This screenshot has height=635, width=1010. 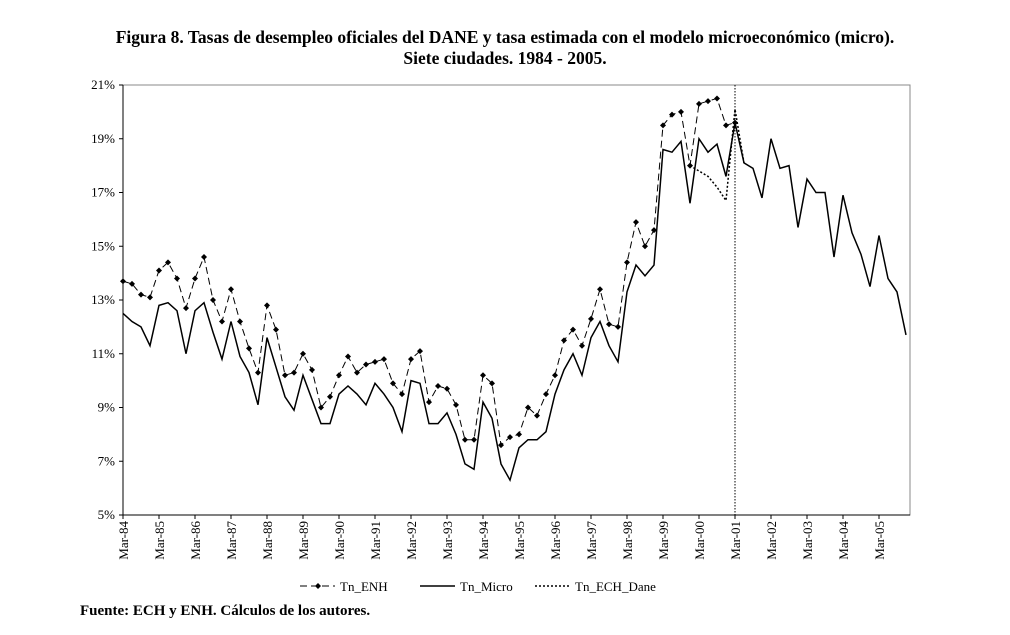 I want to click on x-tick-label: Mar-02, so click(x=771, y=540).